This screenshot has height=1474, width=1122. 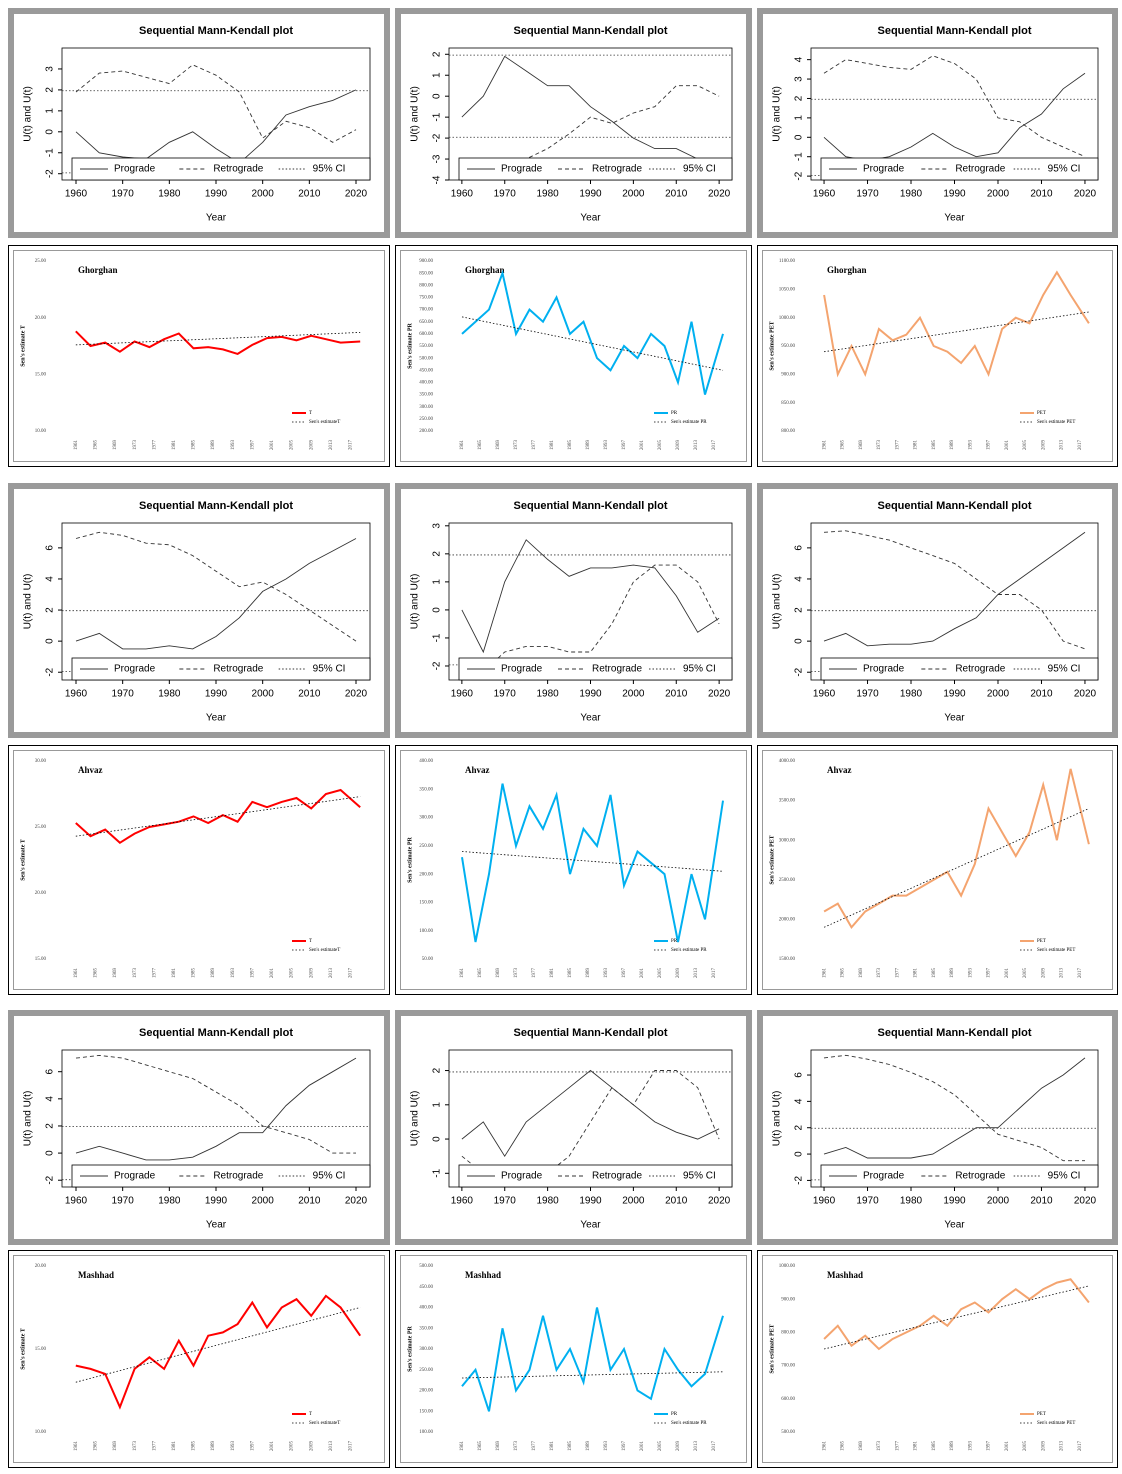 I want to click on y-tick-label: 20.00, so click(x=41, y=318).